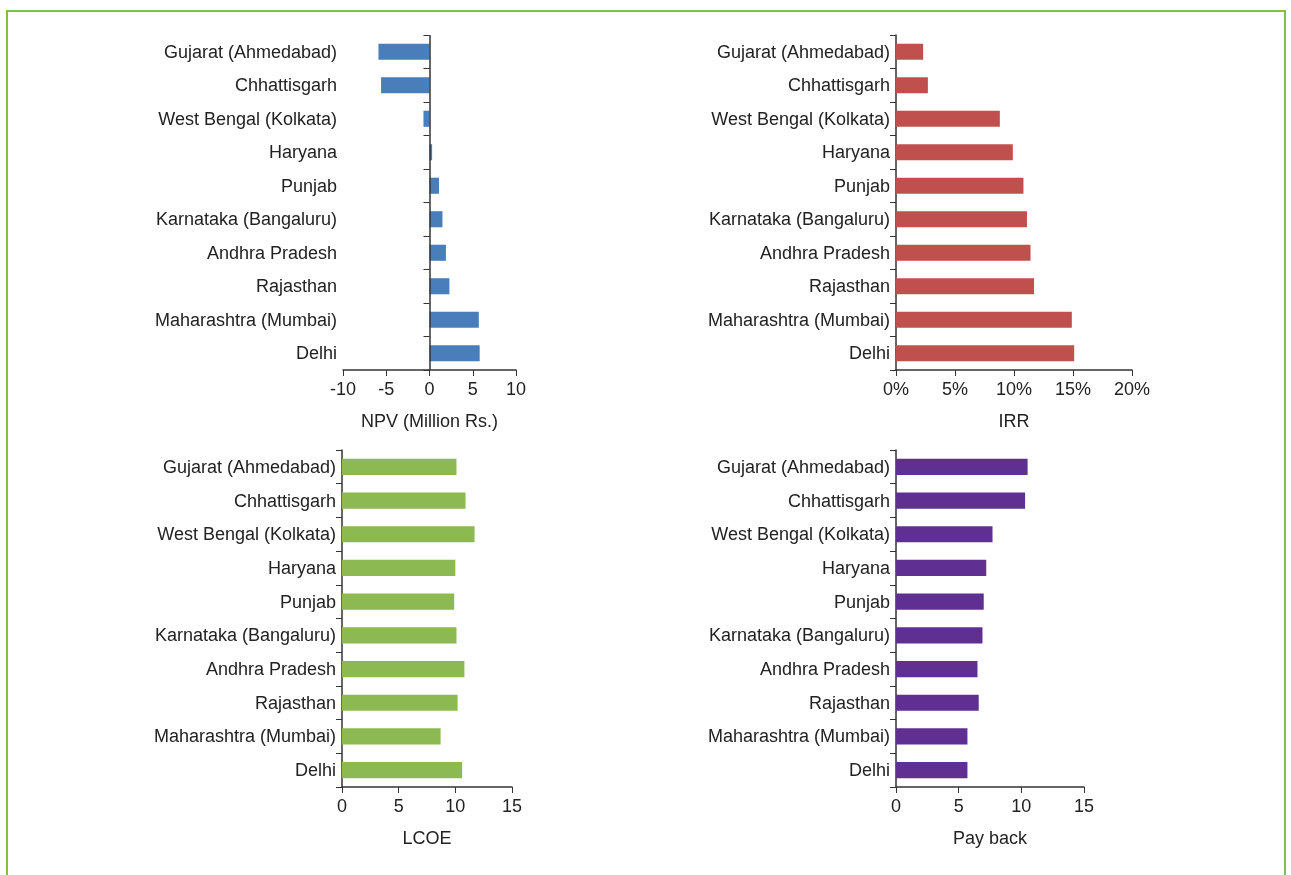 The width and height of the screenshot is (1291, 875). What do you see at coordinates (429, 421) in the screenshot?
I see `x-axis-title: NPV (Million Rs.)` at bounding box center [429, 421].